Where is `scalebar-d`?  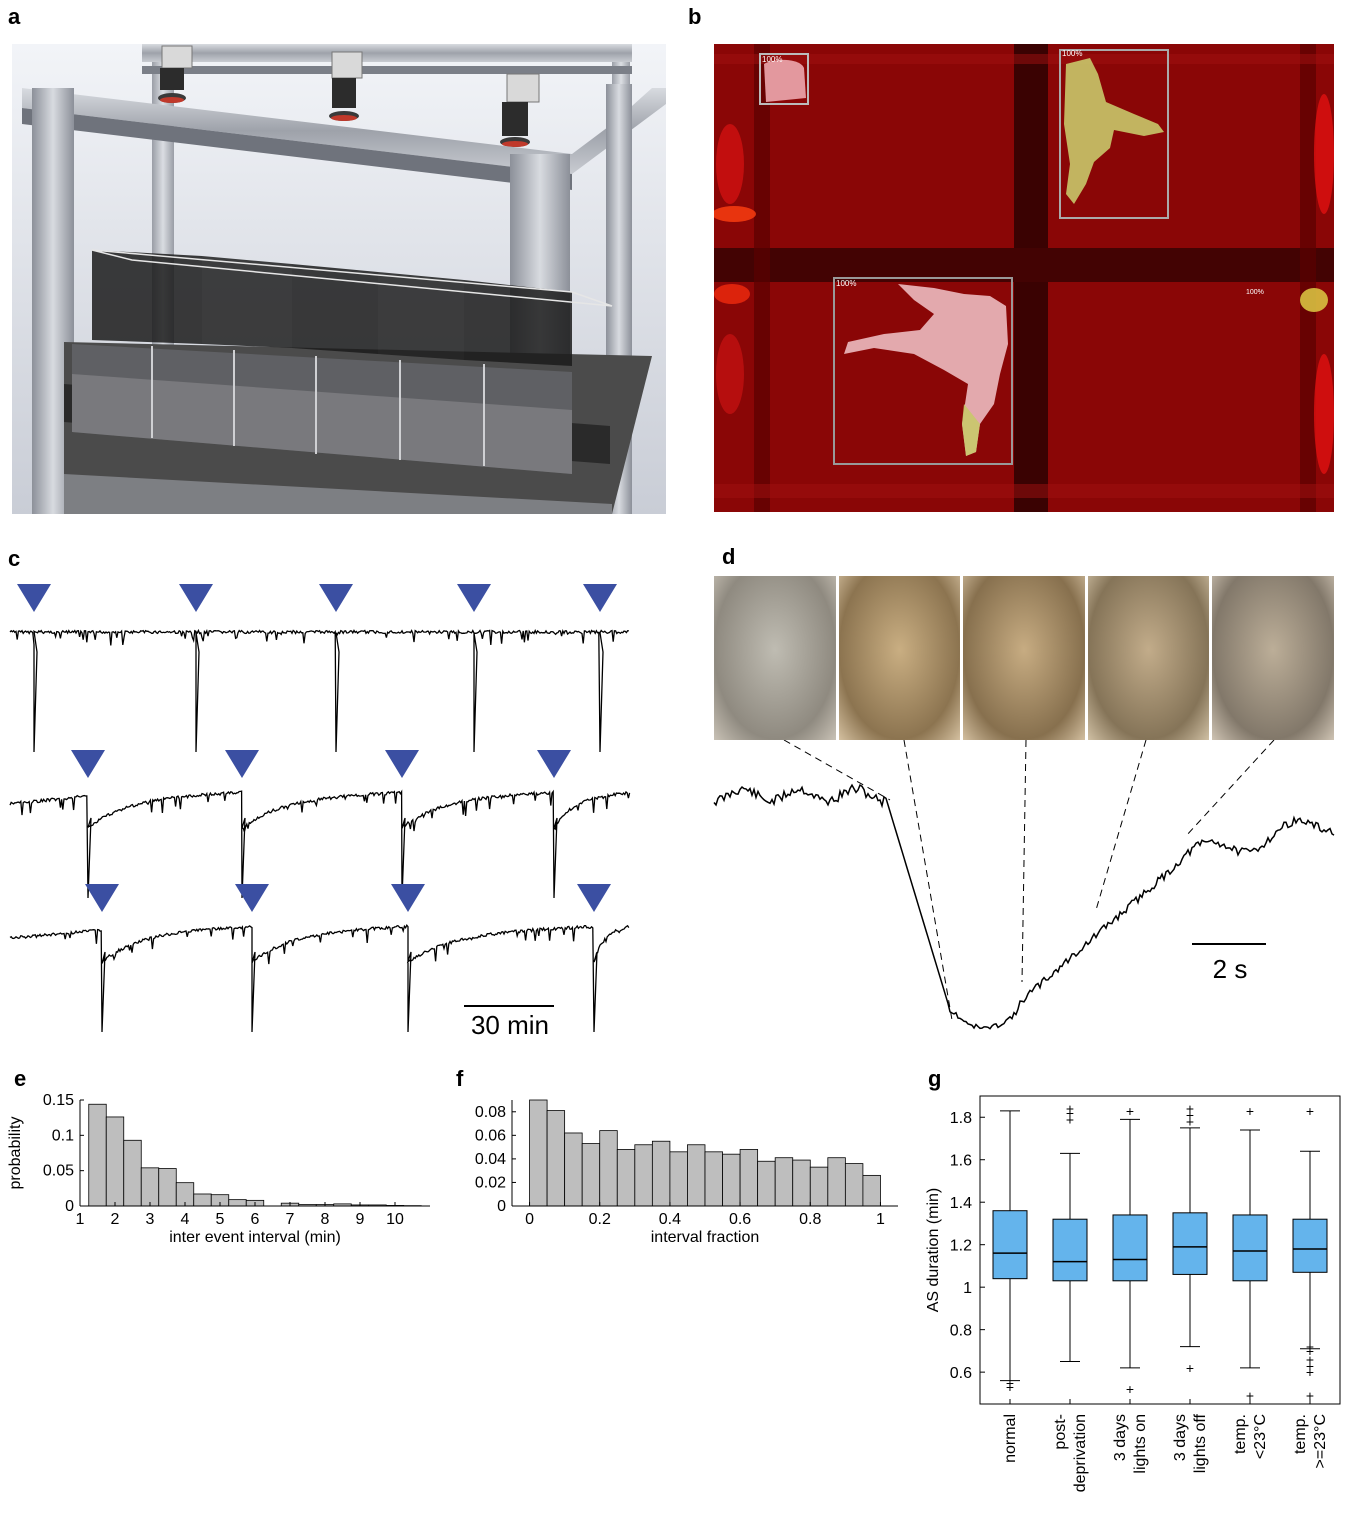 scalebar-d is located at coordinates (1229, 944).